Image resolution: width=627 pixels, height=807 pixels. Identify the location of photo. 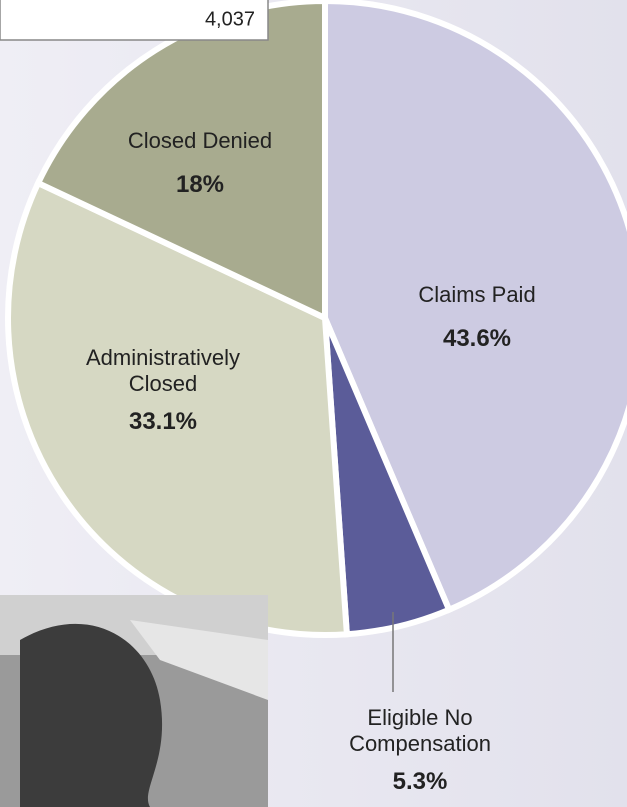
(134, 701).